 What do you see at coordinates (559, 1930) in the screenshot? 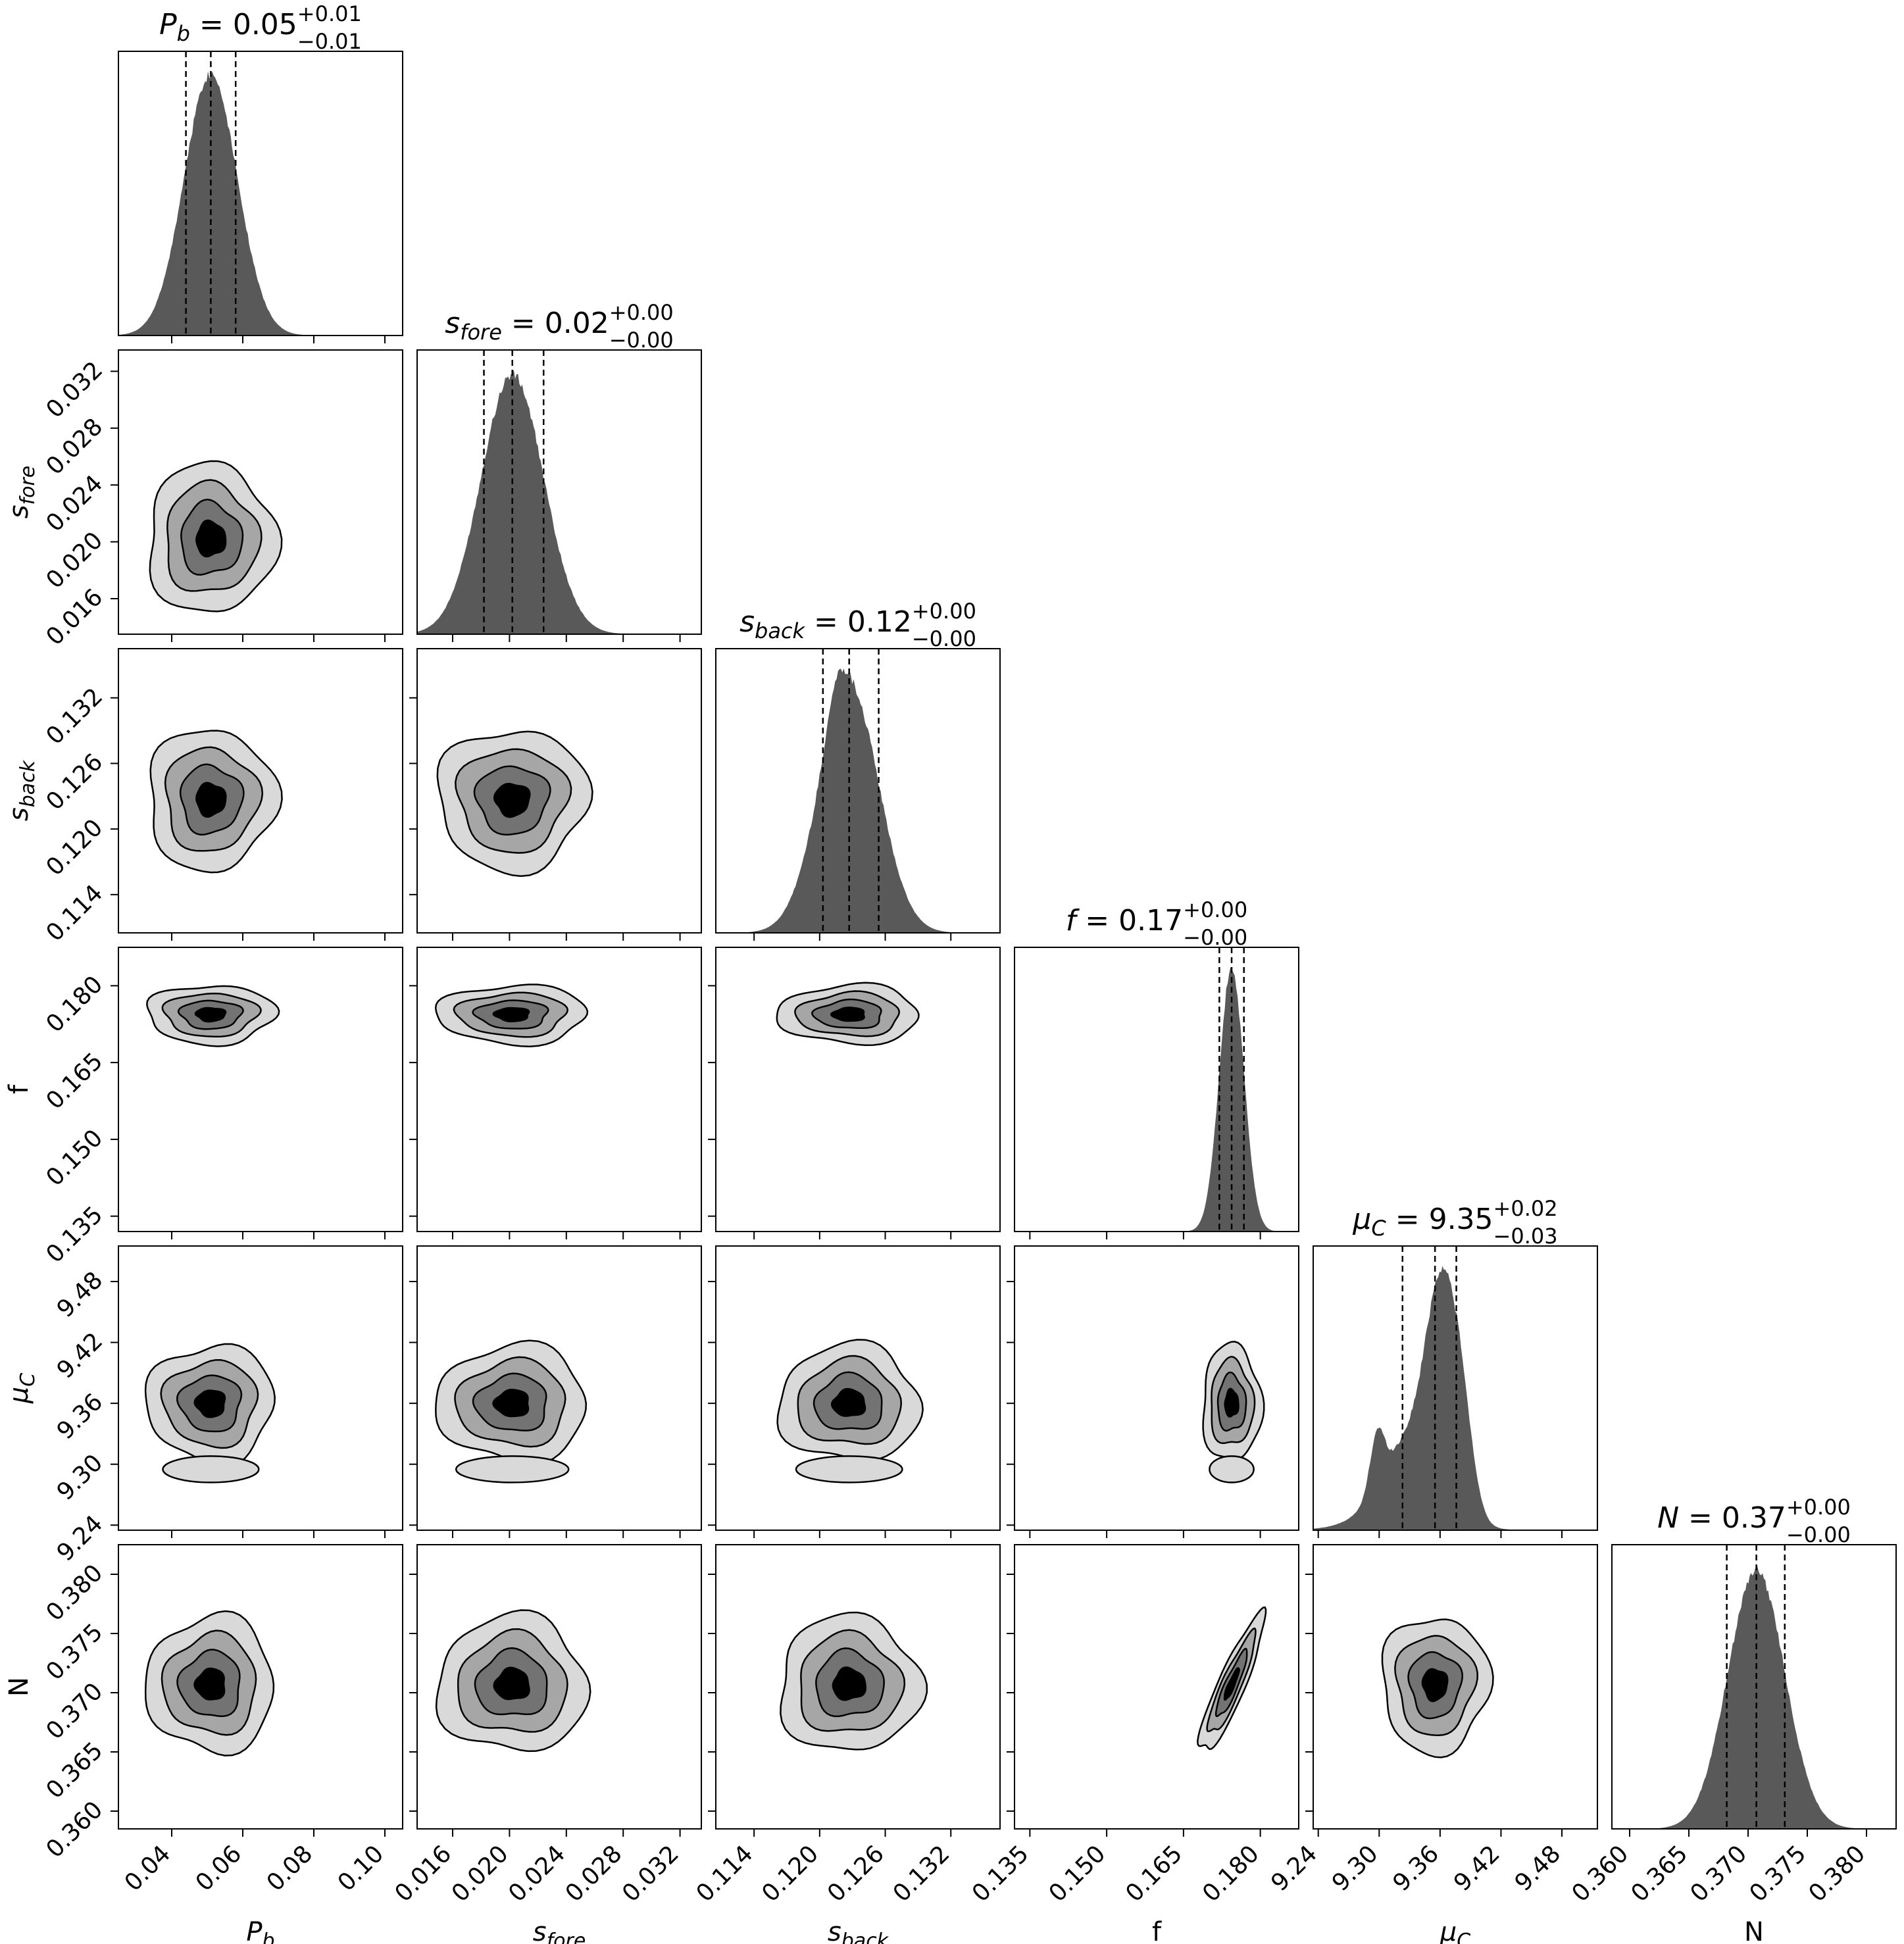
I see `x-axis-label-sfore: sfore` at bounding box center [559, 1930].